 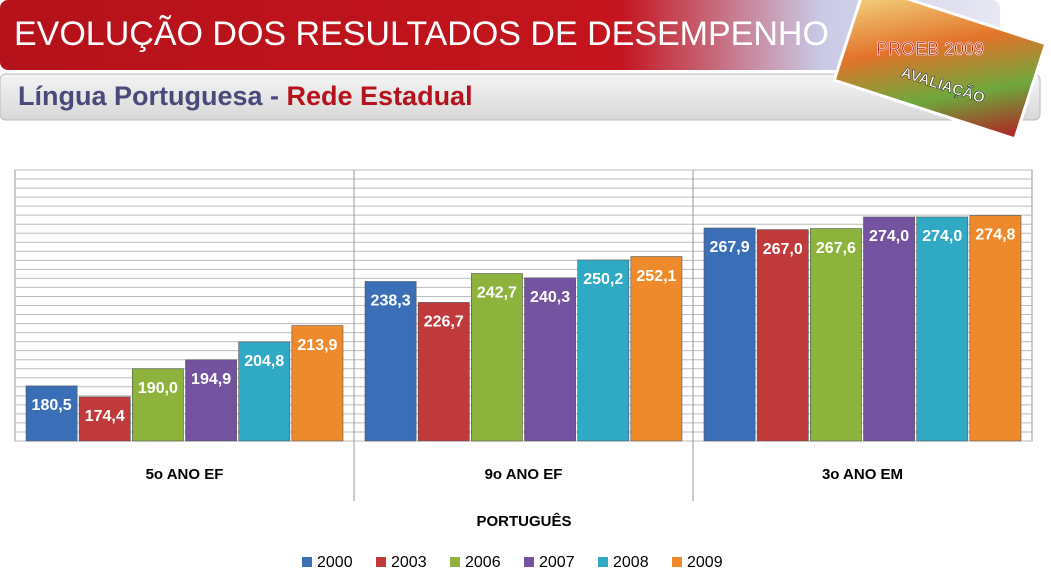 What do you see at coordinates (211, 379) in the screenshot?
I see `data-label: 194,9` at bounding box center [211, 379].